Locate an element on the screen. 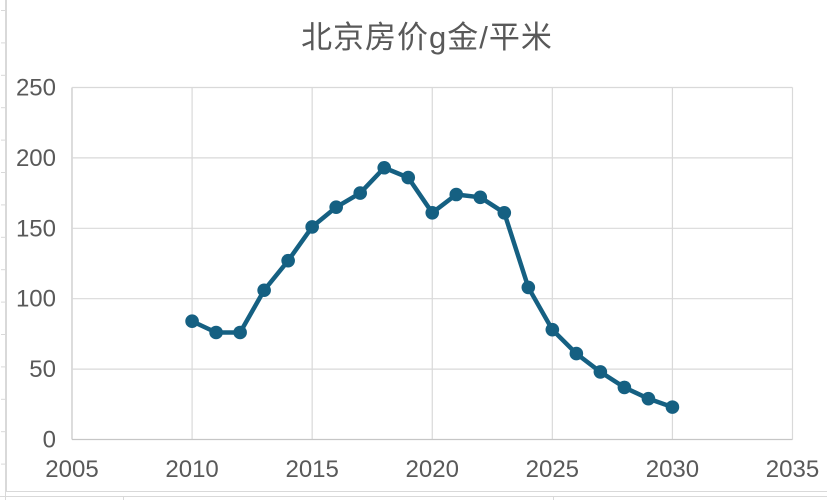  y-axis-label: 50 is located at coordinates (42, 369).